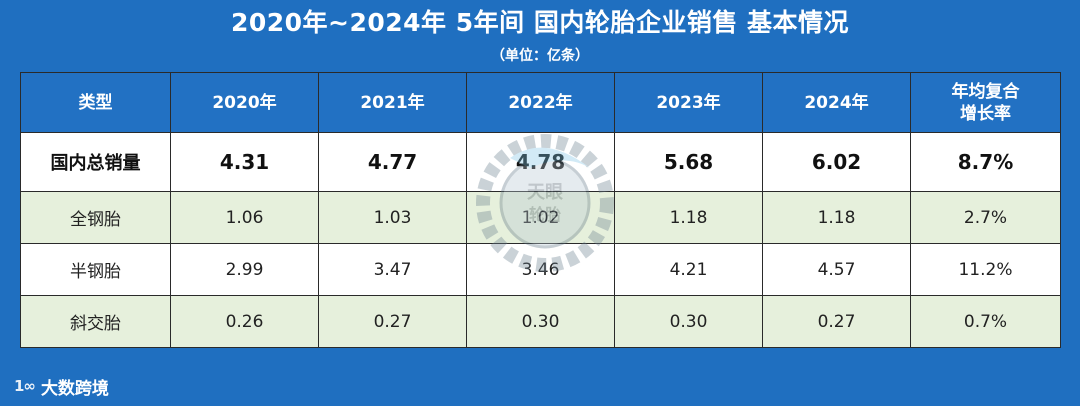 The image size is (1080, 406). Describe the element at coordinates (985, 321) in the screenshot. I see `cell-cagr: 0.7%` at that location.